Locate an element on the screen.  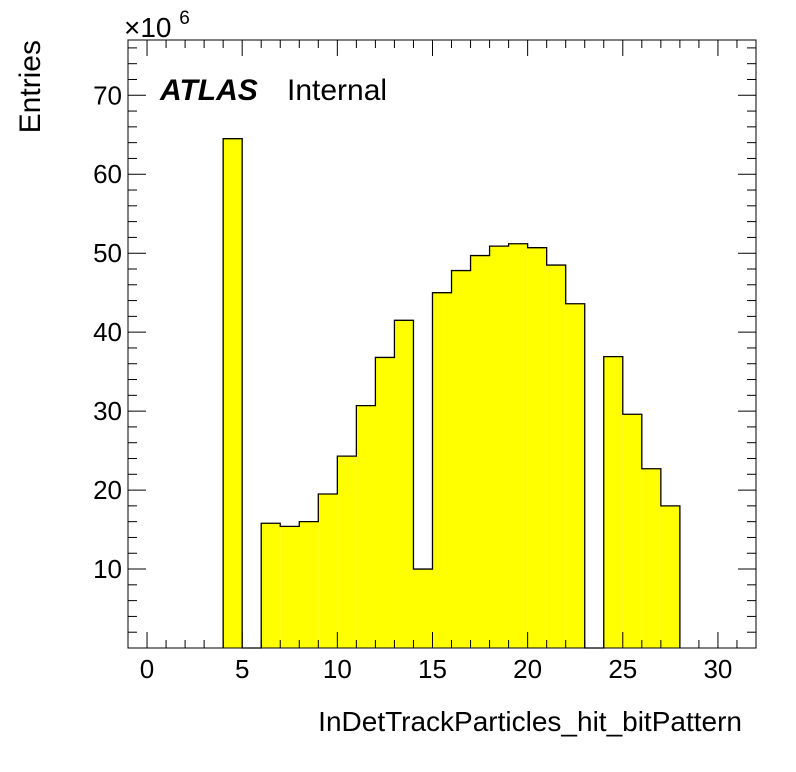
atlas-label: ATLAS is located at coordinates (208, 90).